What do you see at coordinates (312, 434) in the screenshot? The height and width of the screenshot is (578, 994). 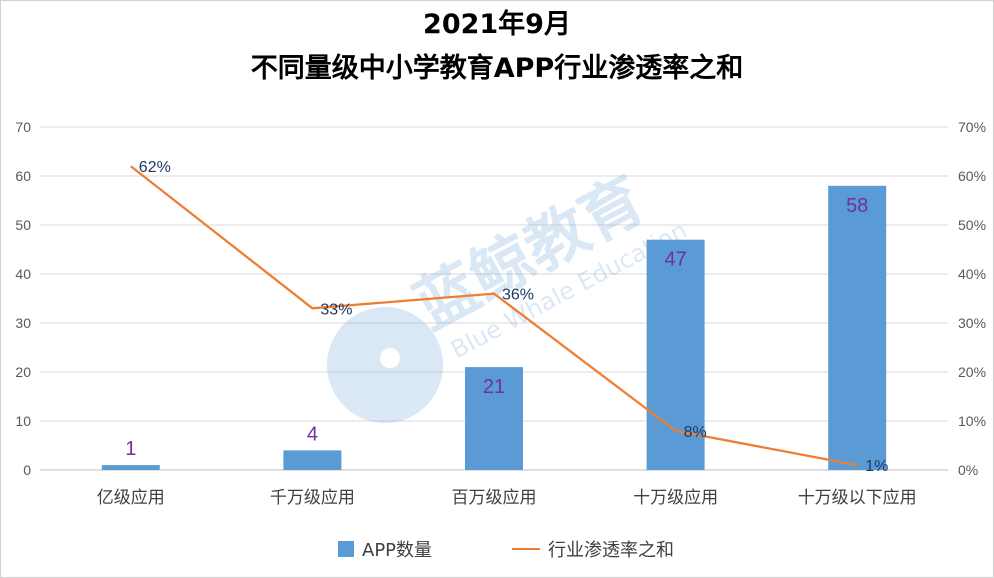 I see `bar-value-label: 4` at bounding box center [312, 434].